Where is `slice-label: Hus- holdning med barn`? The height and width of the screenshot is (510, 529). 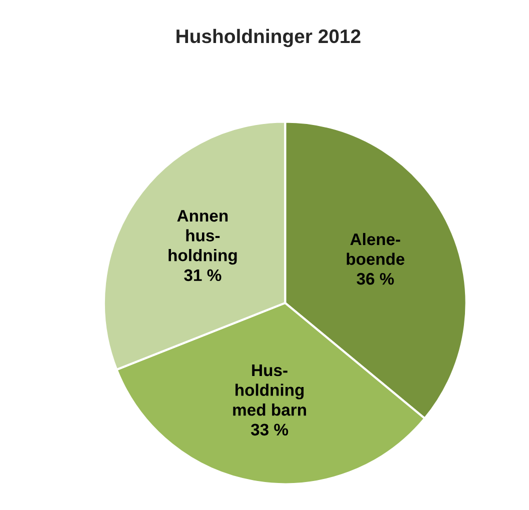
slice-label: Hus- holdning med barn is located at coordinates (269, 390).